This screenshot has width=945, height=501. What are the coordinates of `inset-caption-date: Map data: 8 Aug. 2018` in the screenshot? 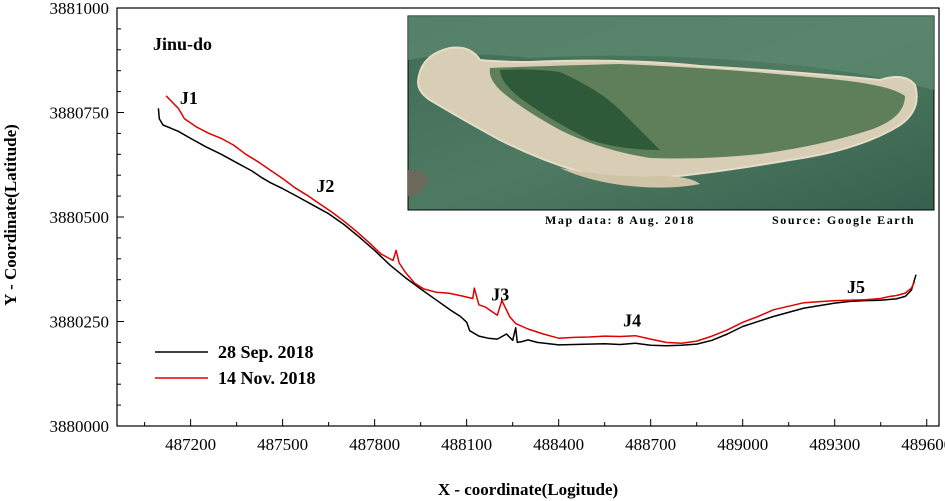 It's located at (620, 220).